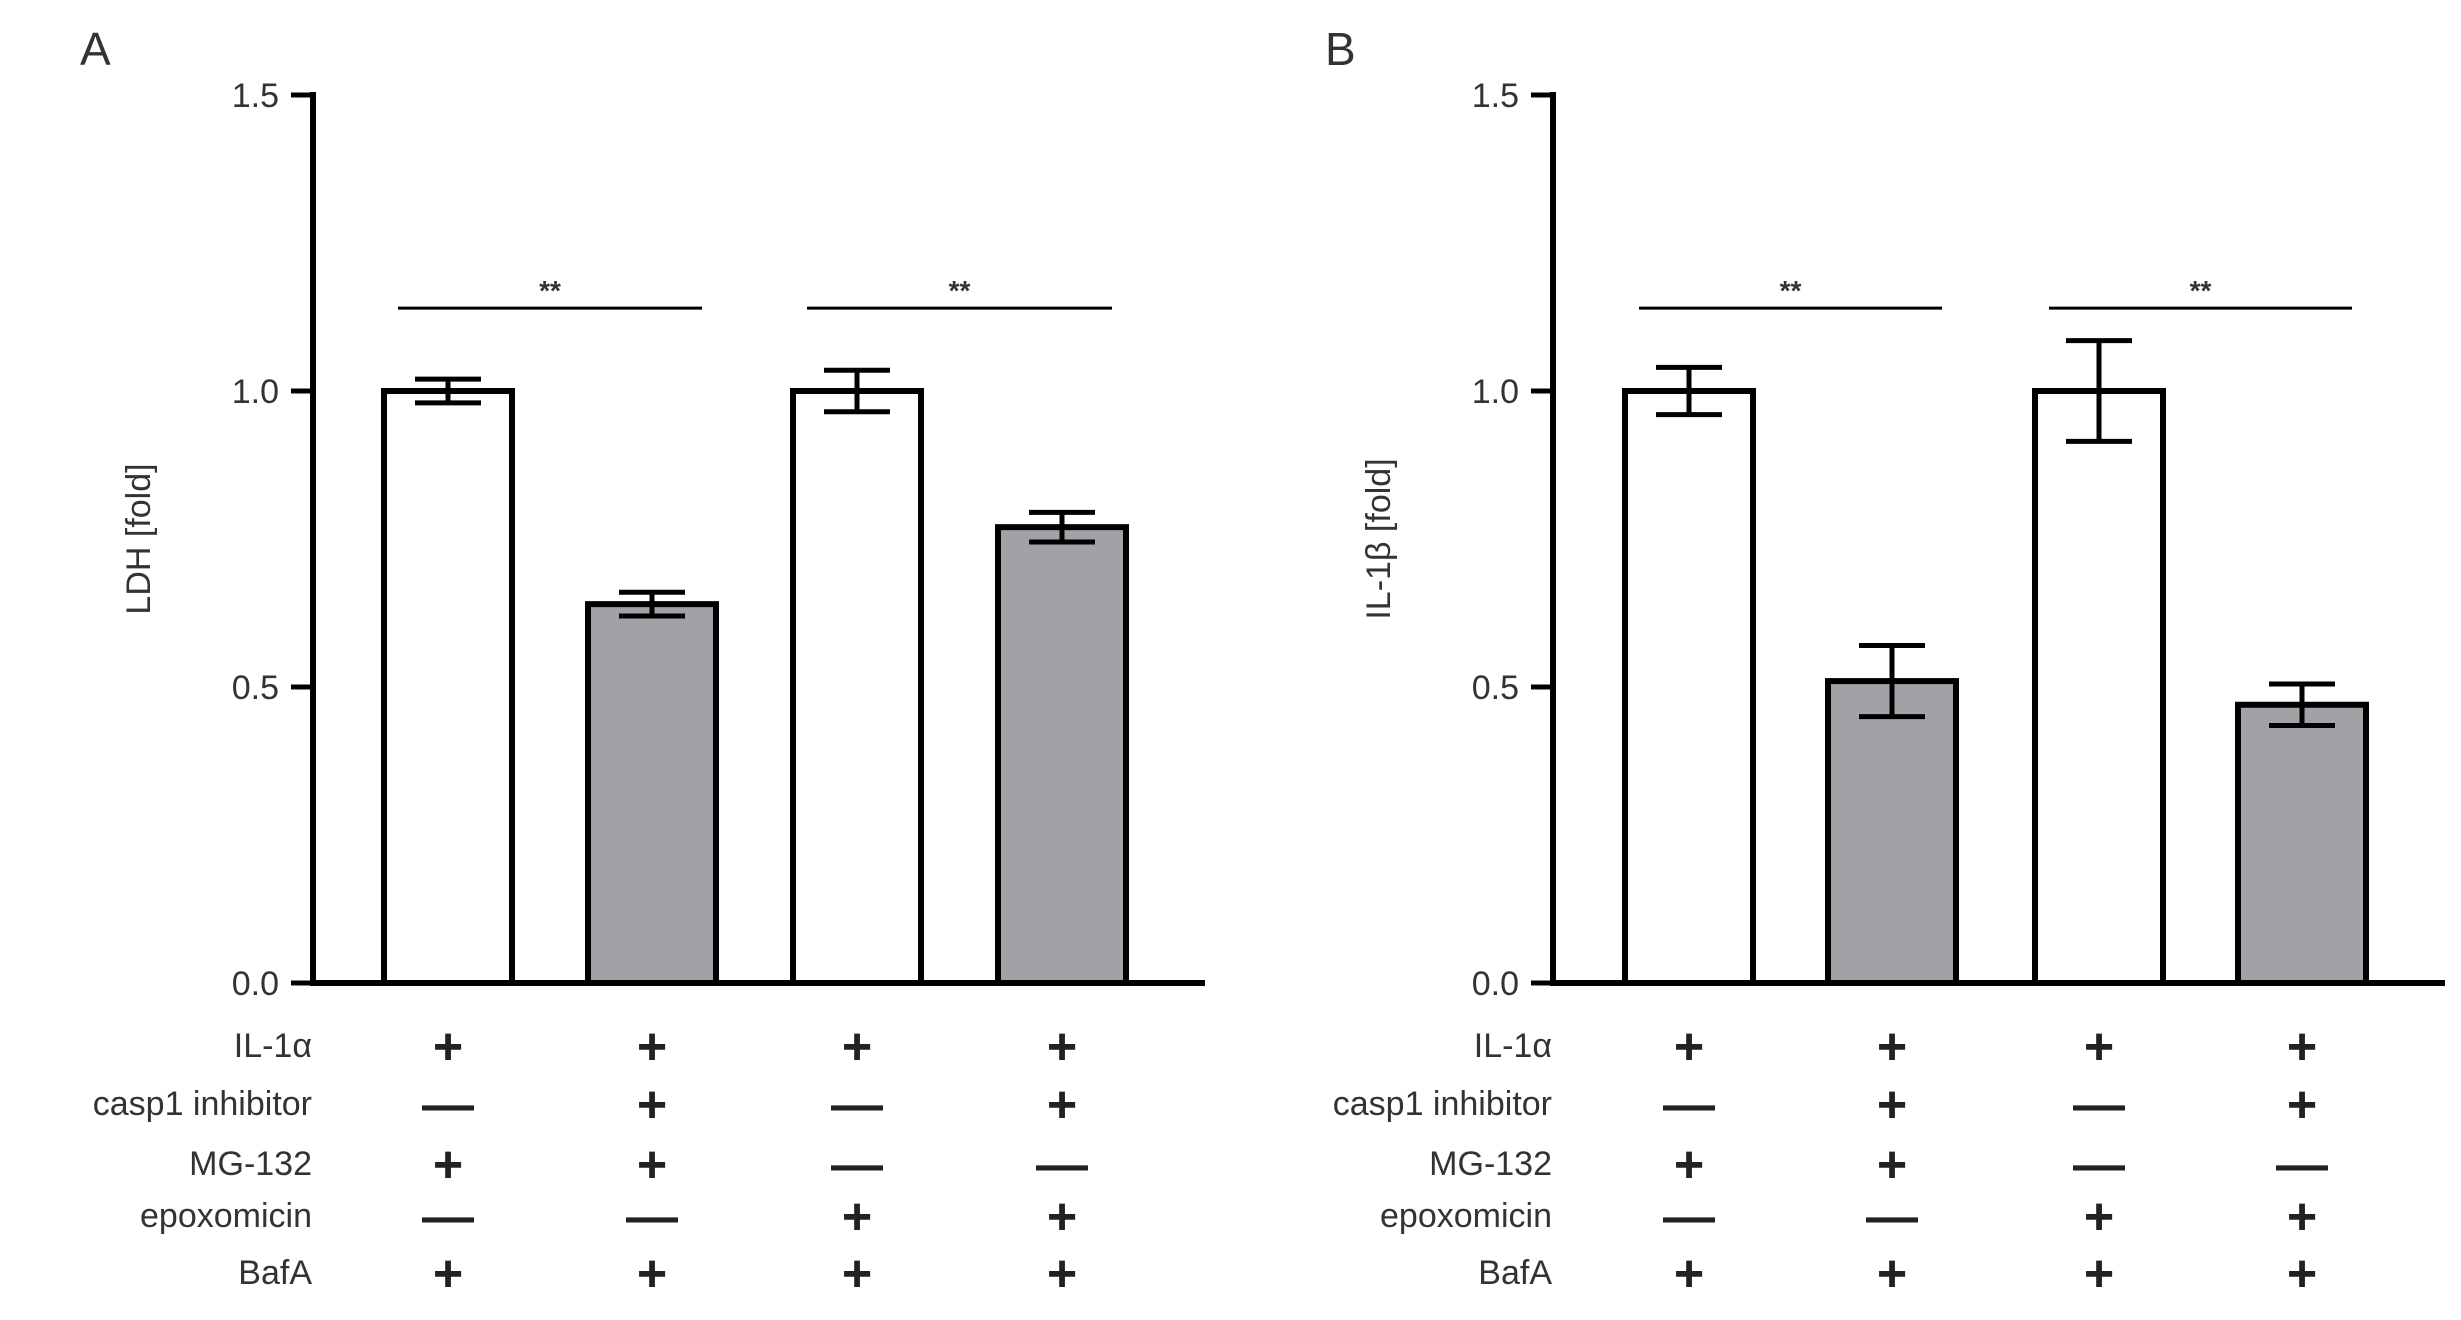 This screenshot has width=2461, height=1320. Describe the element at coordinates (1340, 49) in the screenshot. I see `panel-letter: B` at that location.